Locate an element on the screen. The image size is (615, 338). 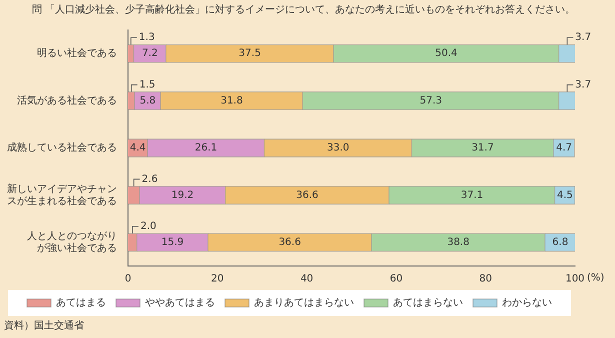
data-label: 5.8 is located at coordinates (148, 100).